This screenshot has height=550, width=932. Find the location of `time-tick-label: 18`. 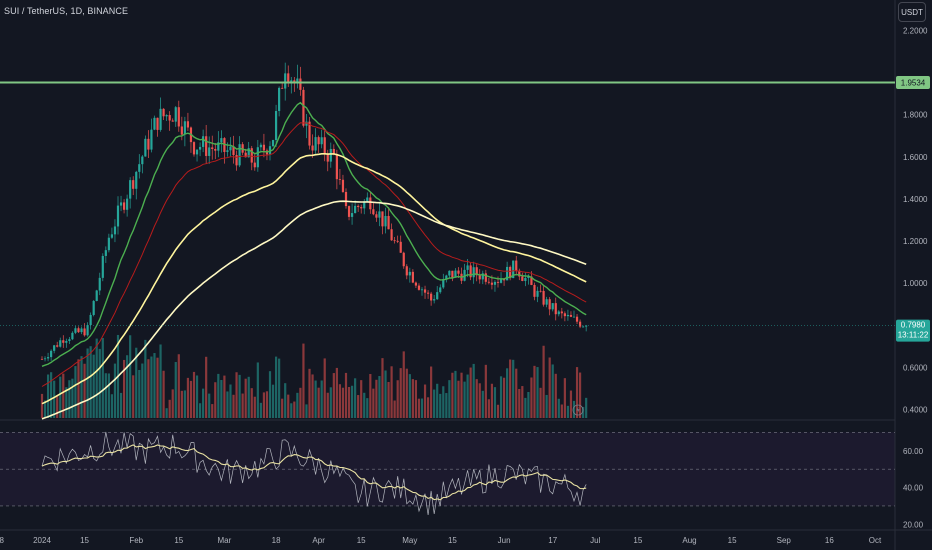

time-tick-label: 18 is located at coordinates (2, 540).